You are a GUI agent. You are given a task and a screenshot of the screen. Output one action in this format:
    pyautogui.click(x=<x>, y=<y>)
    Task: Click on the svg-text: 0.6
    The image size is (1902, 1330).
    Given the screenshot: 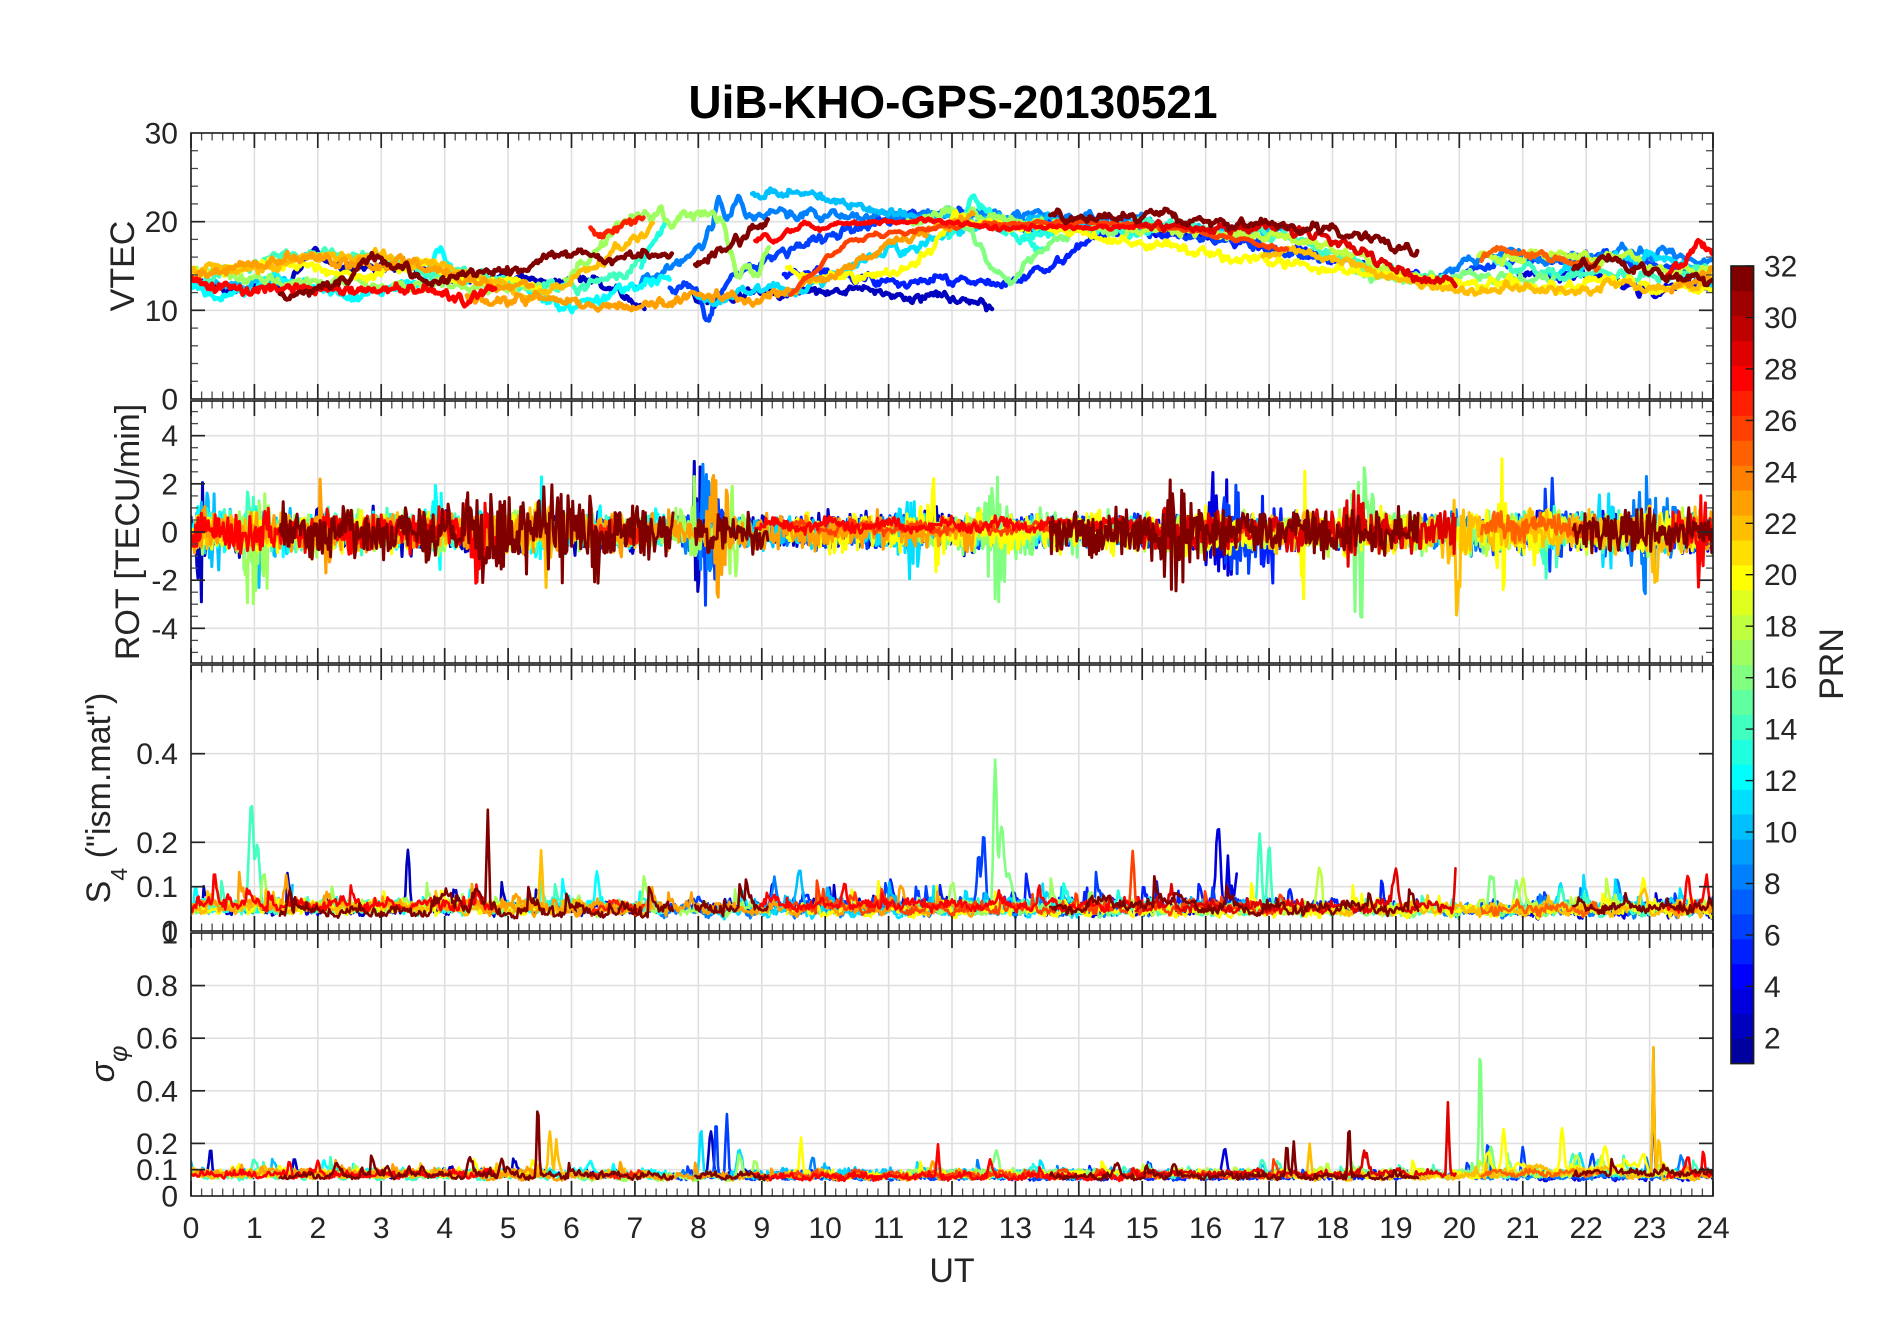 What is the action you would take?
    pyautogui.click(x=157, y=1039)
    